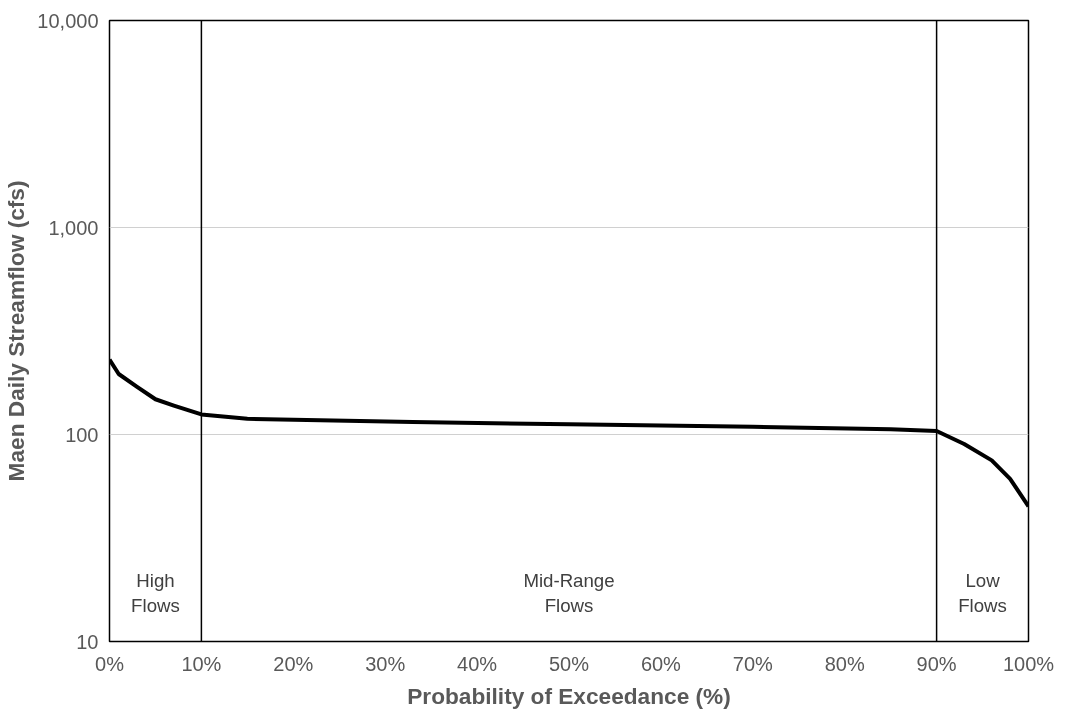 The width and height of the screenshot is (1078, 711). Describe the element at coordinates (936, 663) in the screenshot. I see `x-tick-label: 90%` at that location.